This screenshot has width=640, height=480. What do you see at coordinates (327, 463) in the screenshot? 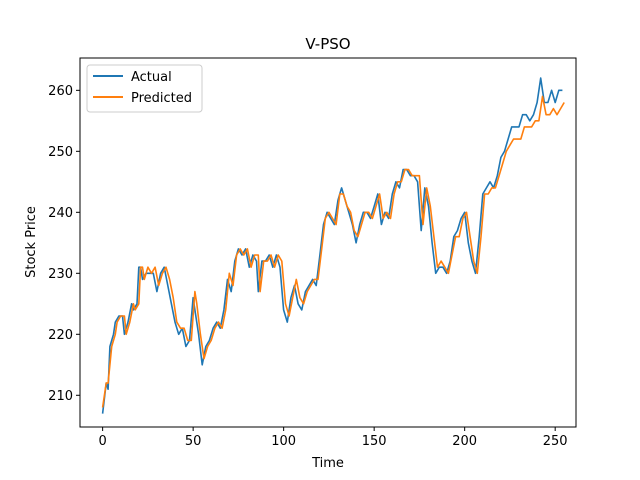
I see `x-axis-label: Time` at bounding box center [327, 463].